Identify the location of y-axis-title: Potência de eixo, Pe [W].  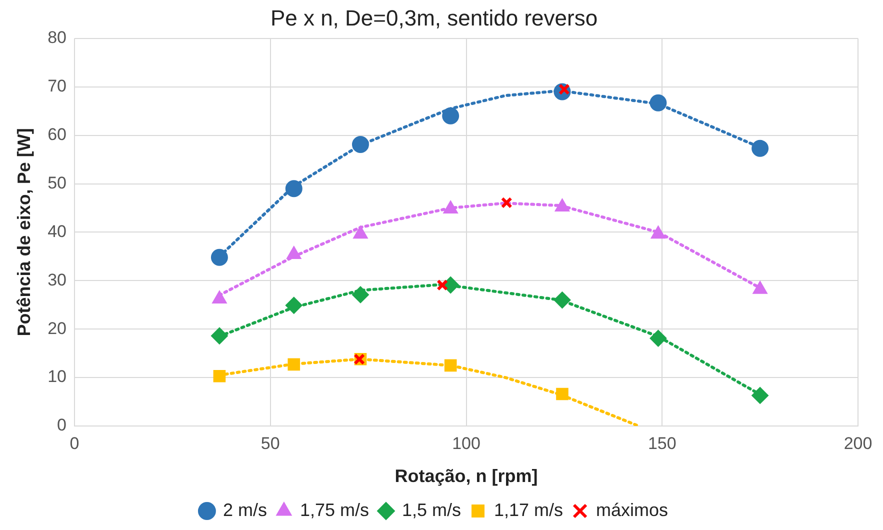
(24, 232).